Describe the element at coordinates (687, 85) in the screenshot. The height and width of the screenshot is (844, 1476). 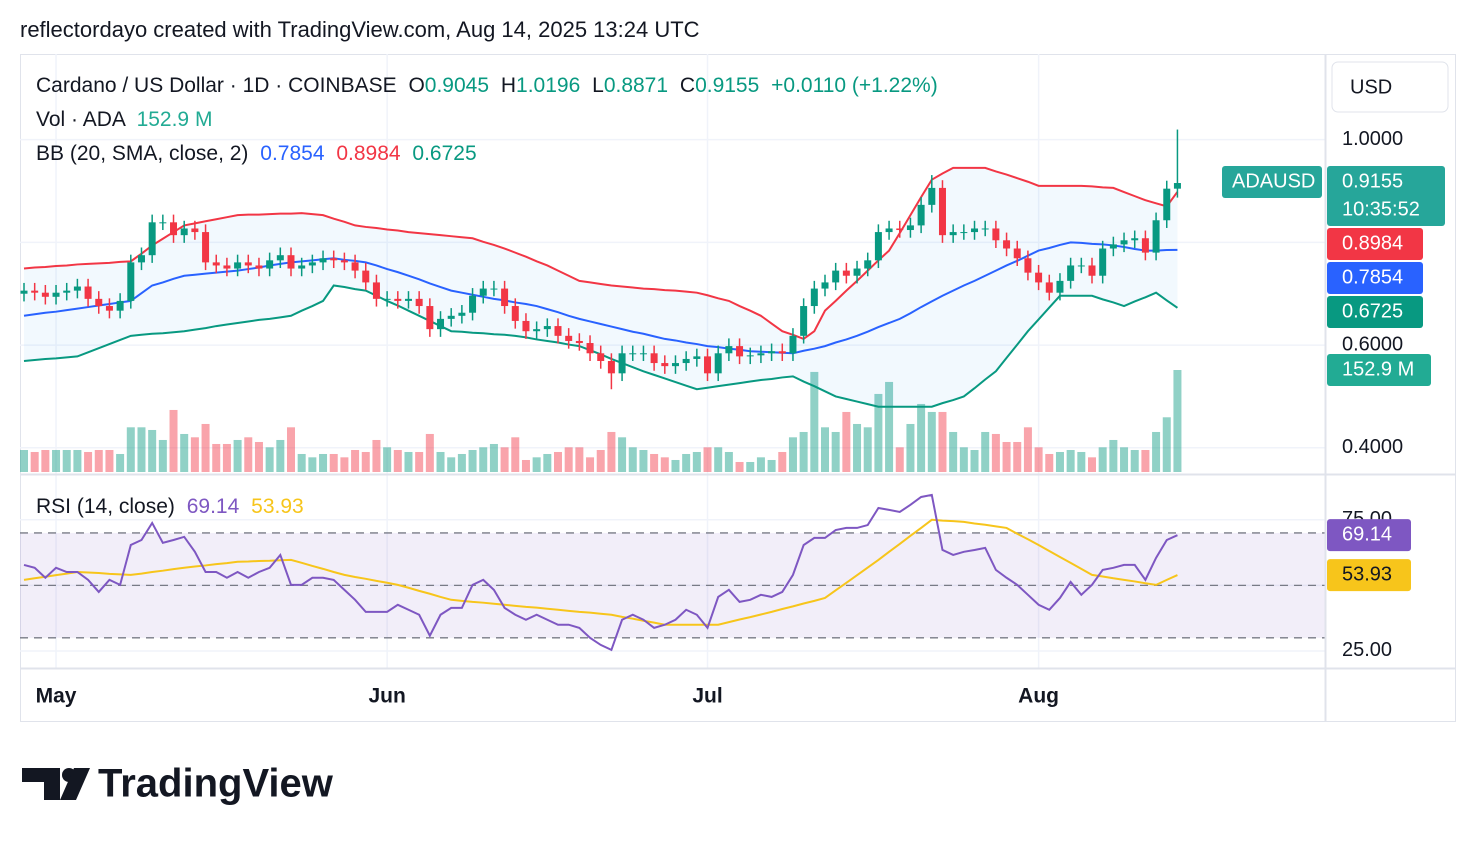
I see `legend-c: C` at that location.